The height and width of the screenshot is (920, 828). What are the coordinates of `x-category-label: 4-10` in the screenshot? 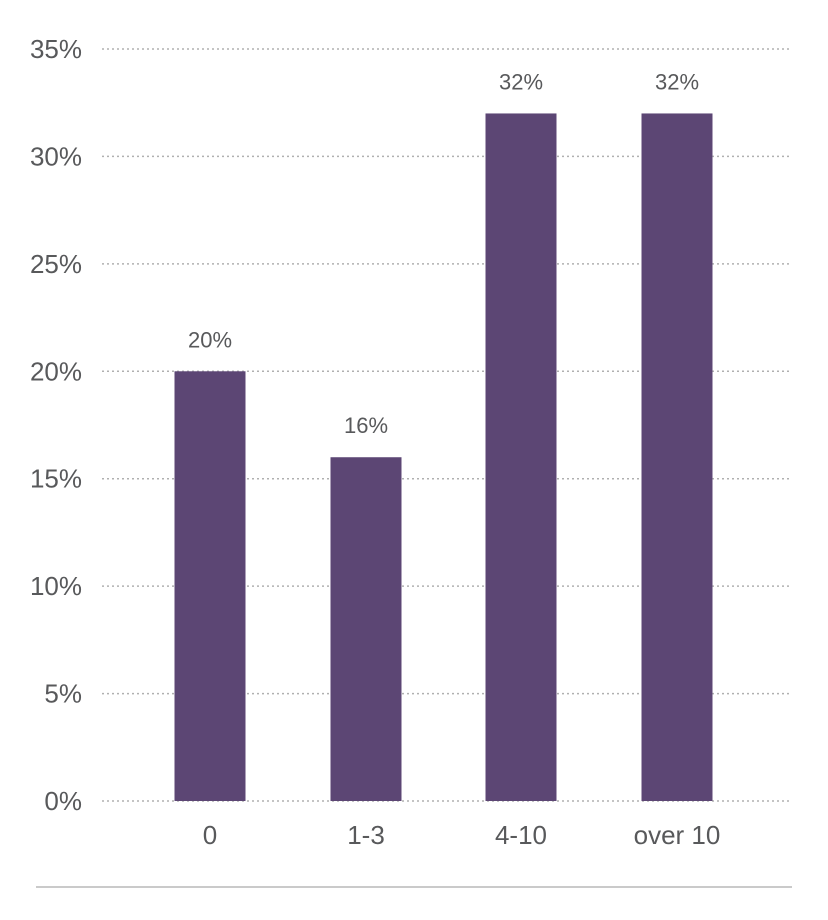 It's located at (521, 835).